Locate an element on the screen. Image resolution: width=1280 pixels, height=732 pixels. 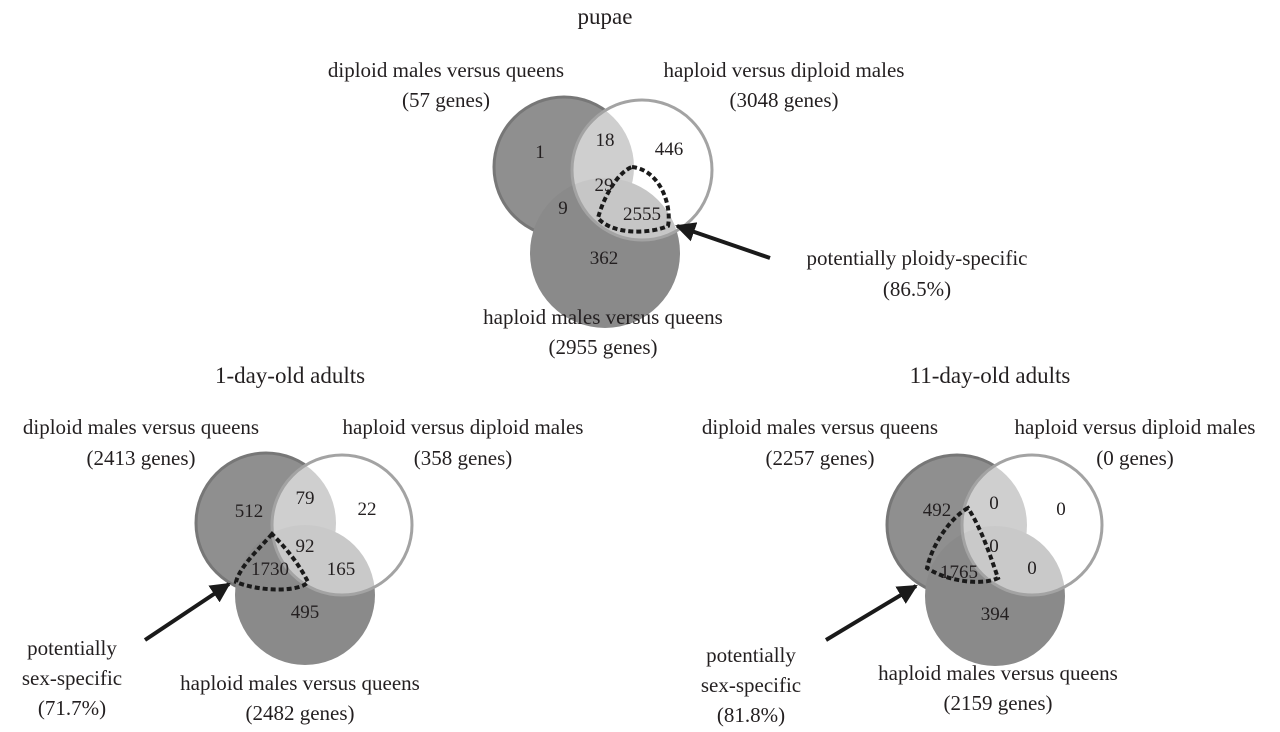
set-b-count: (358 genes) is located at coordinates (463, 458).